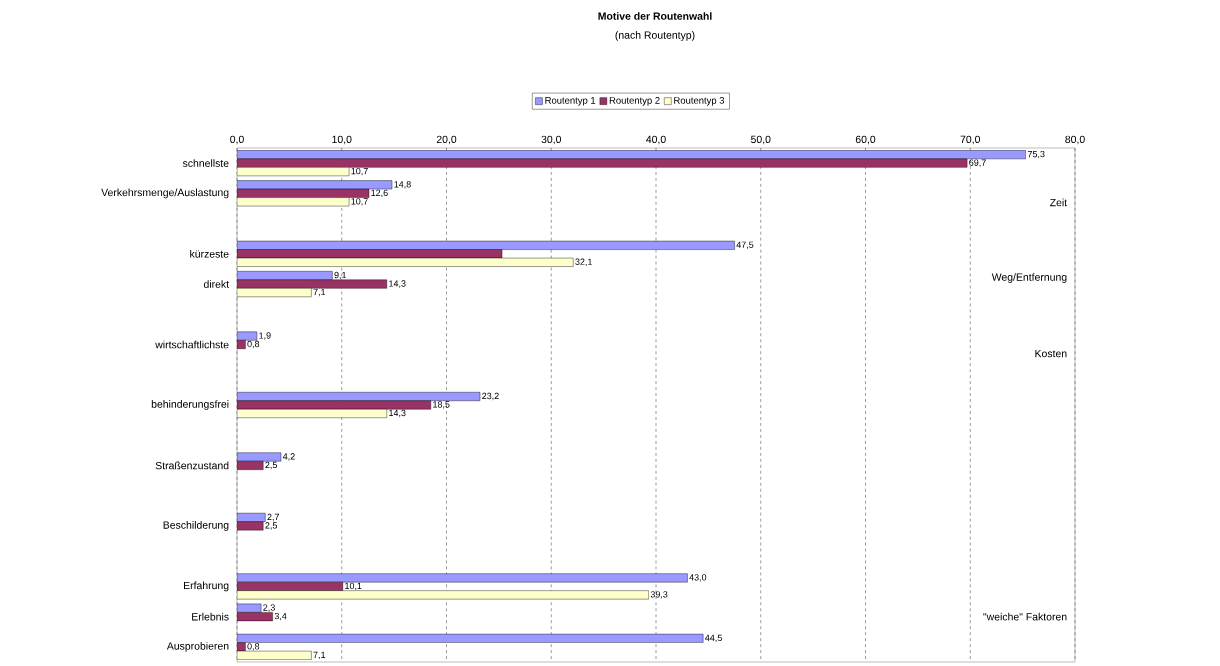 This screenshot has width=1220, height=666. I want to click on chart-subtitle: (nach Routentyp), so click(655, 36).